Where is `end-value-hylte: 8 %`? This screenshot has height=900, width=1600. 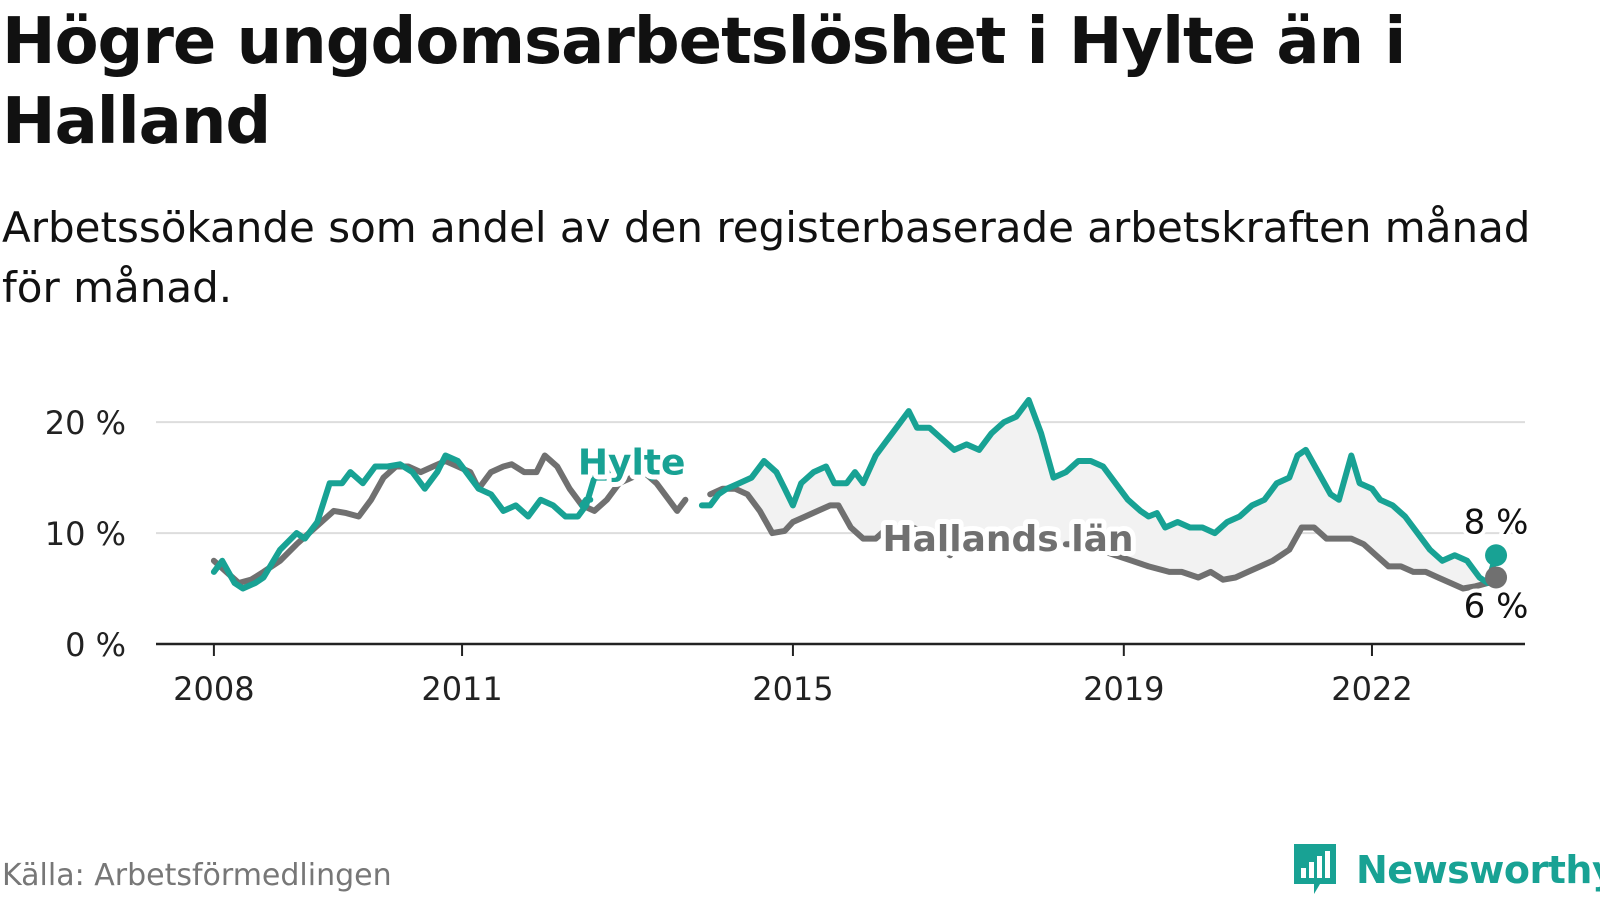 end-value-hylte: 8 % is located at coordinates (1496, 522).